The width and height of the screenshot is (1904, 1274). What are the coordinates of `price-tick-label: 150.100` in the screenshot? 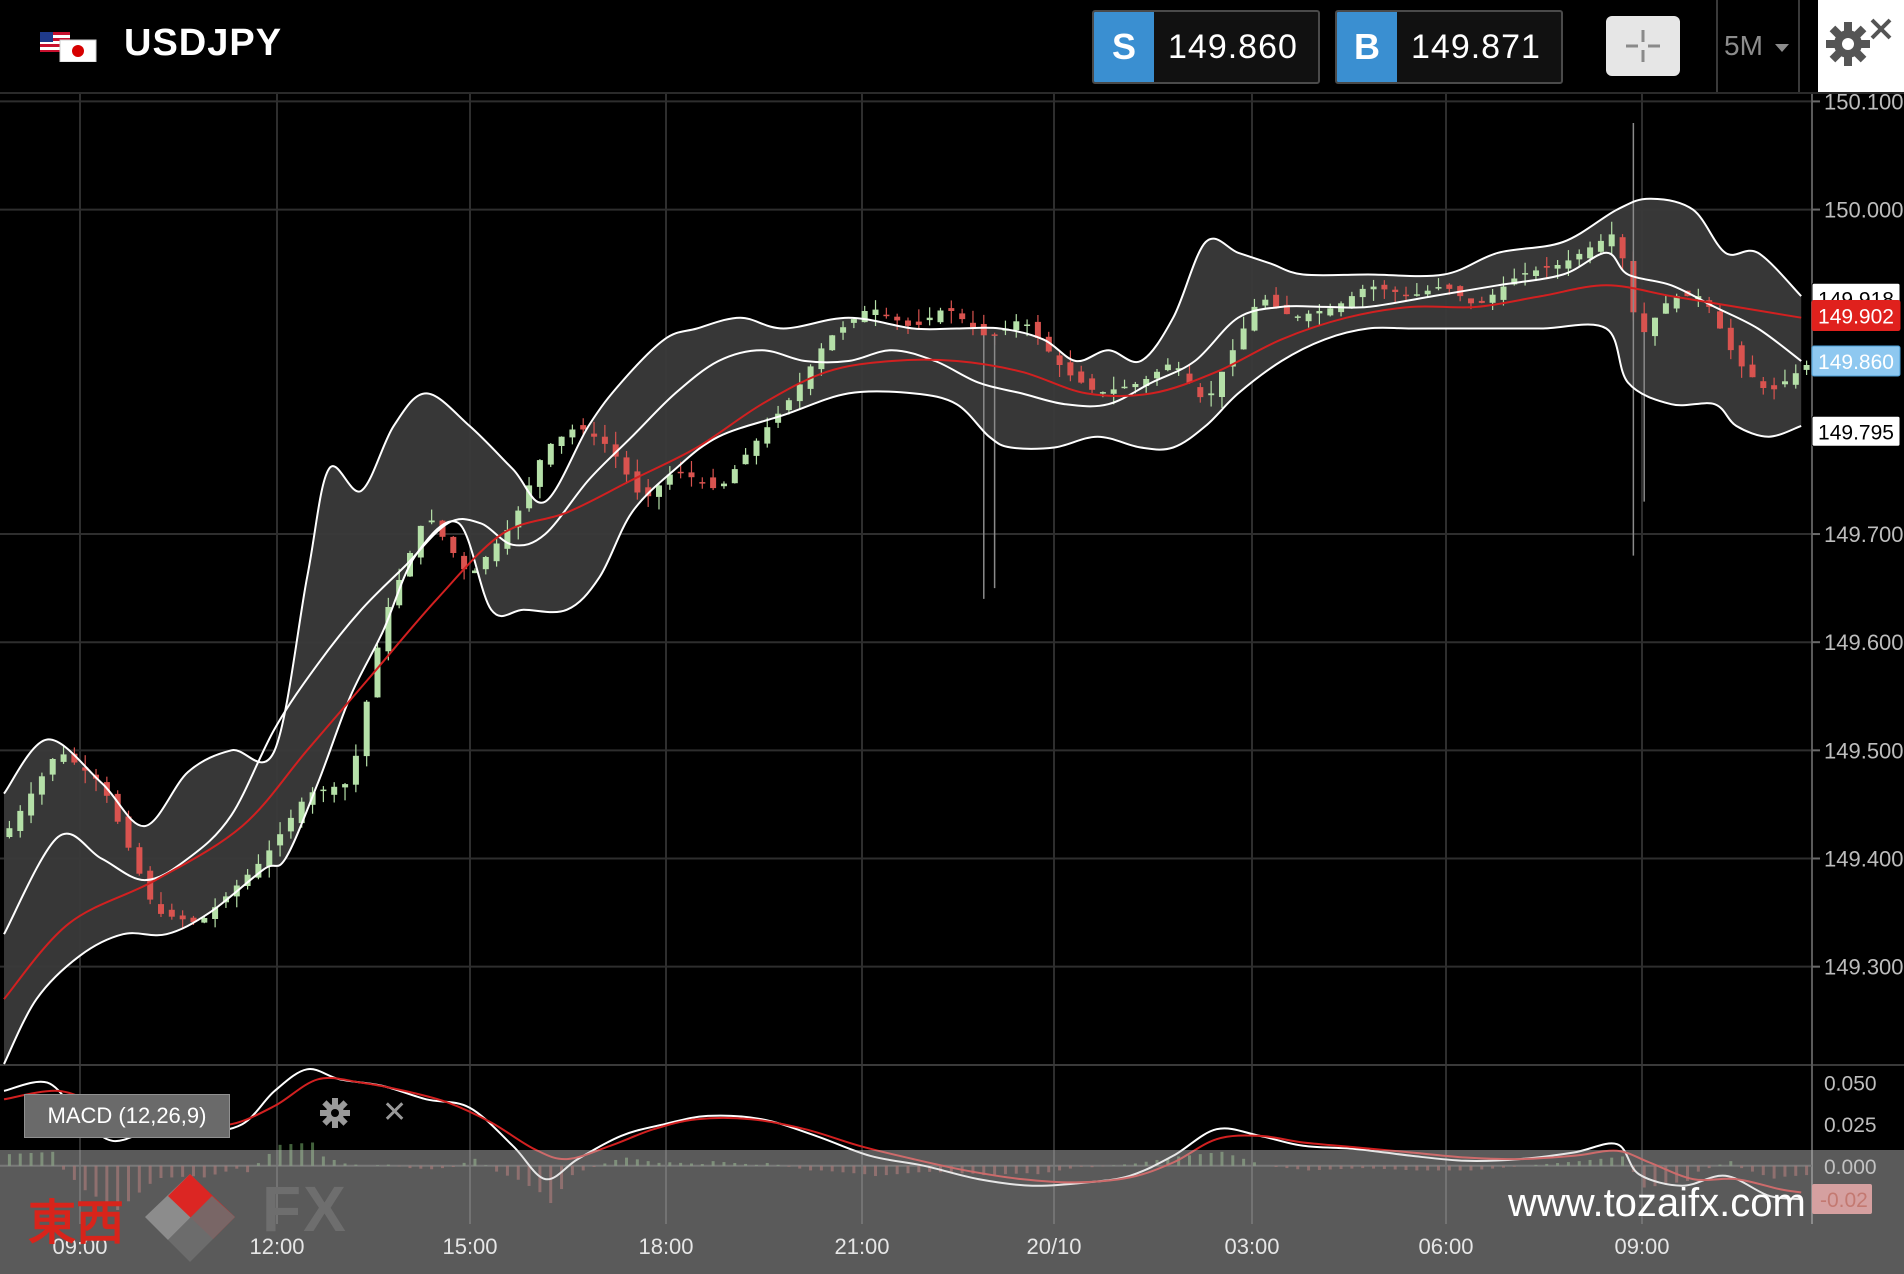 It's located at (1864, 104).